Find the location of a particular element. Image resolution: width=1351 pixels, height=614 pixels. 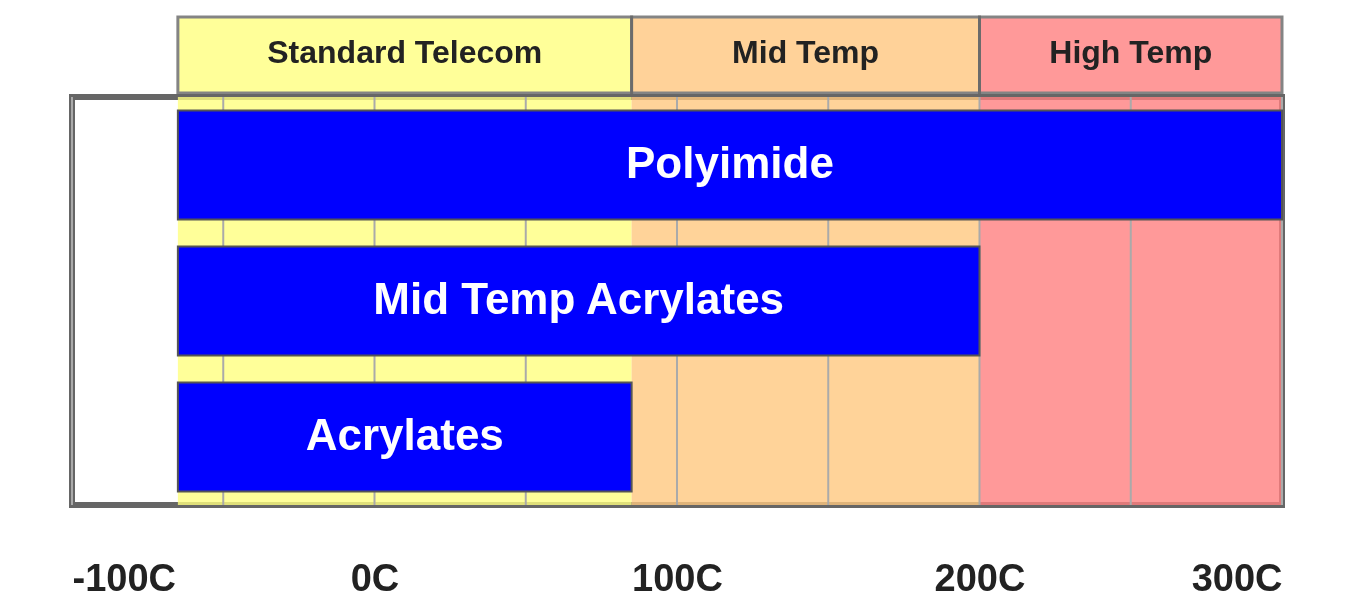

y-tick-label: Mid Temp Acrylates is located at coordinates (579, 298).